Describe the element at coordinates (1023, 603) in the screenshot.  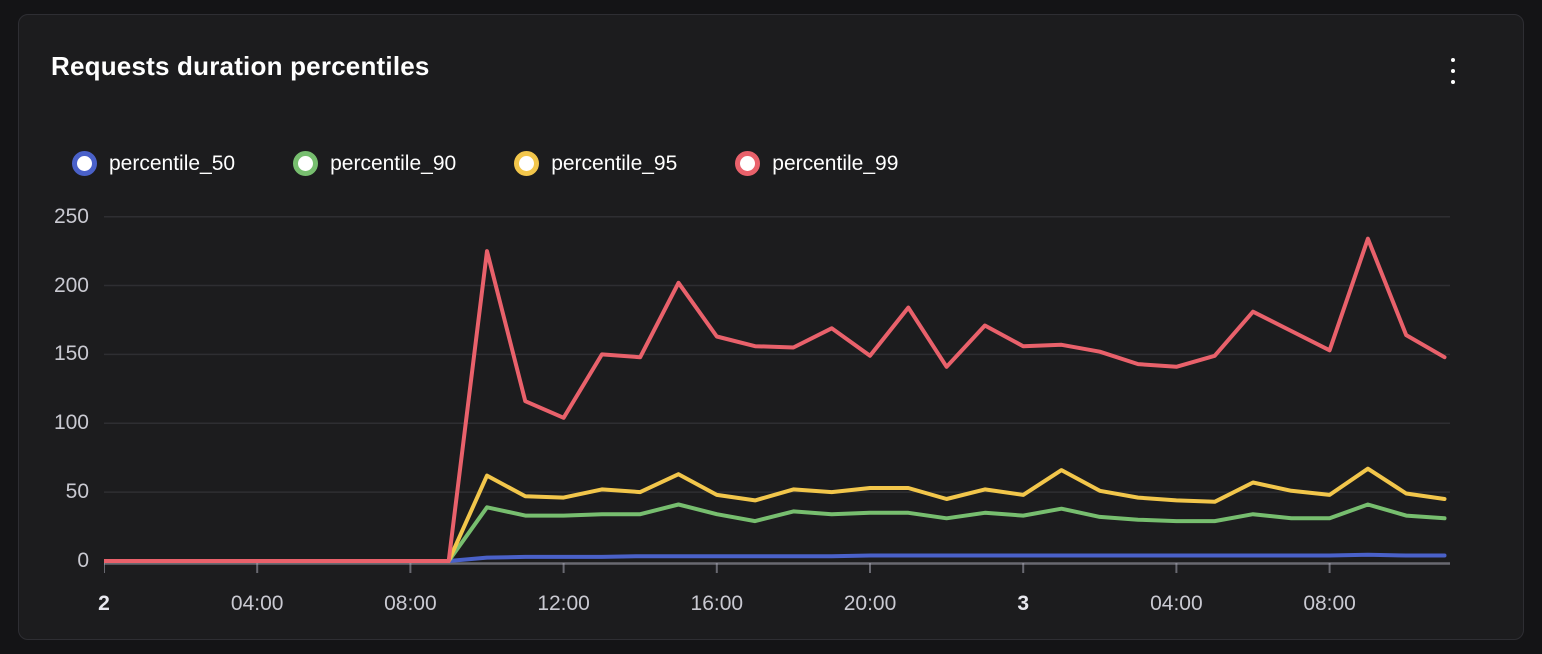
I see `x-tick-label: 3` at that location.